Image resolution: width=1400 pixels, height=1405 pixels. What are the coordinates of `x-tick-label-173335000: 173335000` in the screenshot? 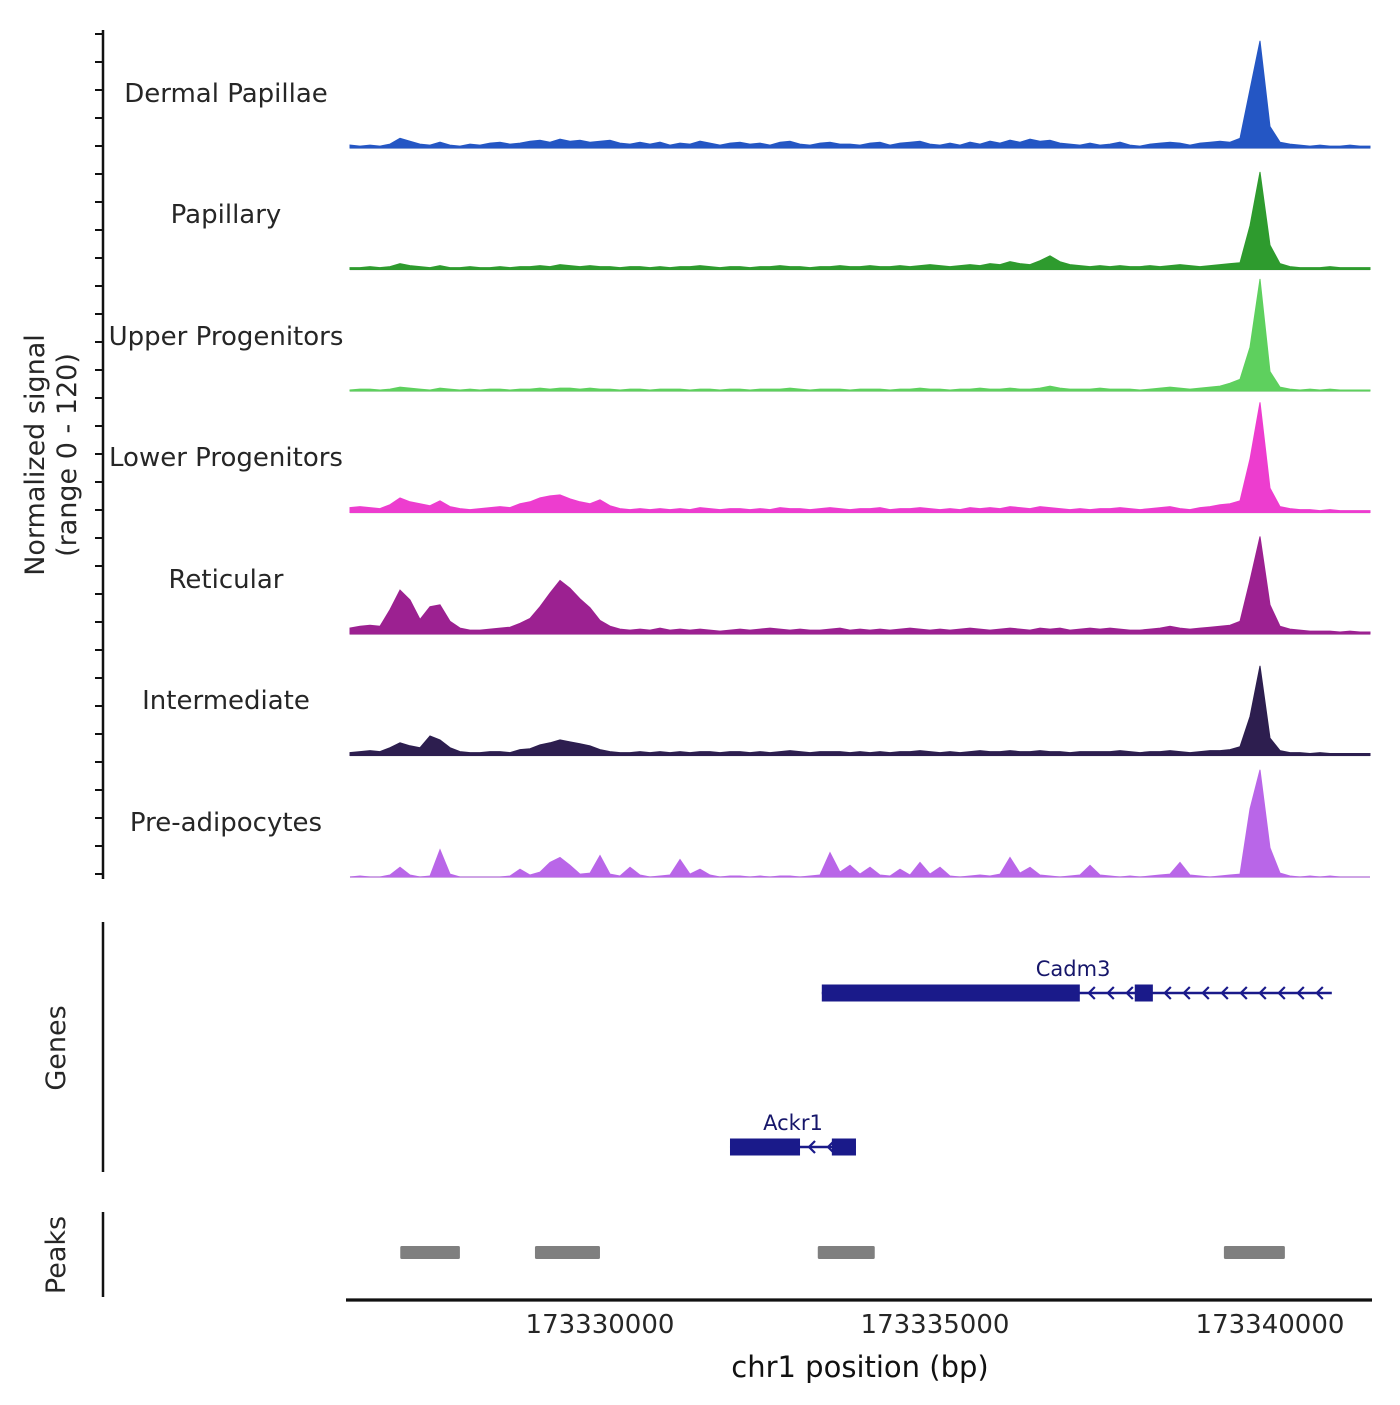 It's located at (935, 1325).